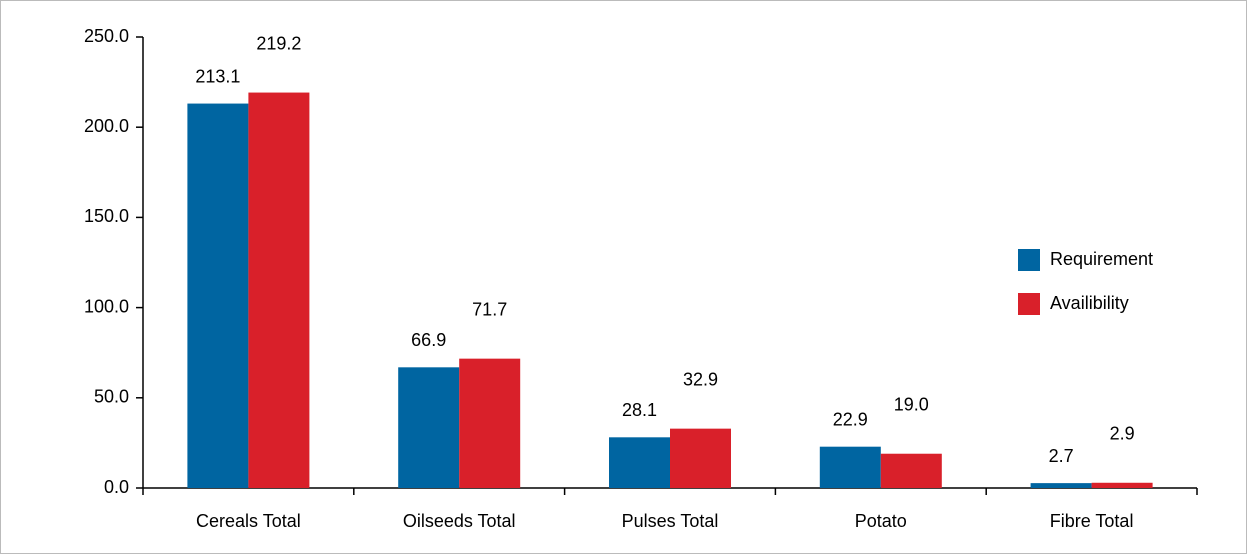 Image resolution: width=1247 pixels, height=554 pixels. Describe the element at coordinates (106, 306) in the screenshot. I see `y-tick-label: 100.0` at that location.